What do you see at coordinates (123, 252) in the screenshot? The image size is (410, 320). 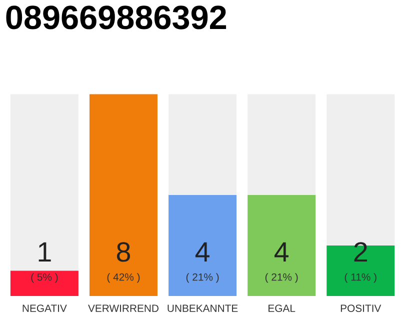 I see `data-label: 8` at bounding box center [123, 252].